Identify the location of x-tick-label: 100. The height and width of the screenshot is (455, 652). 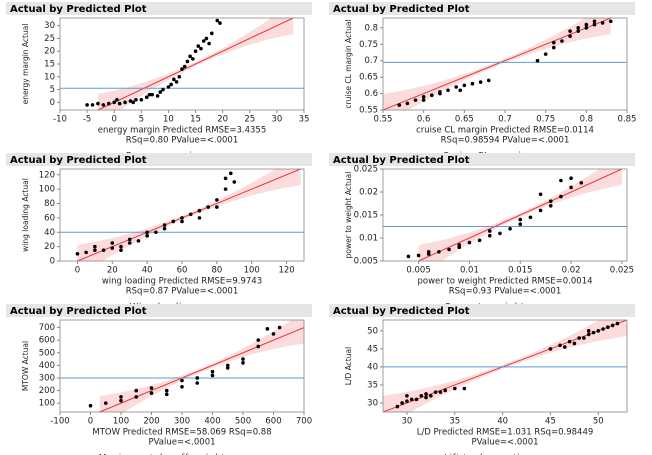
(121, 422).